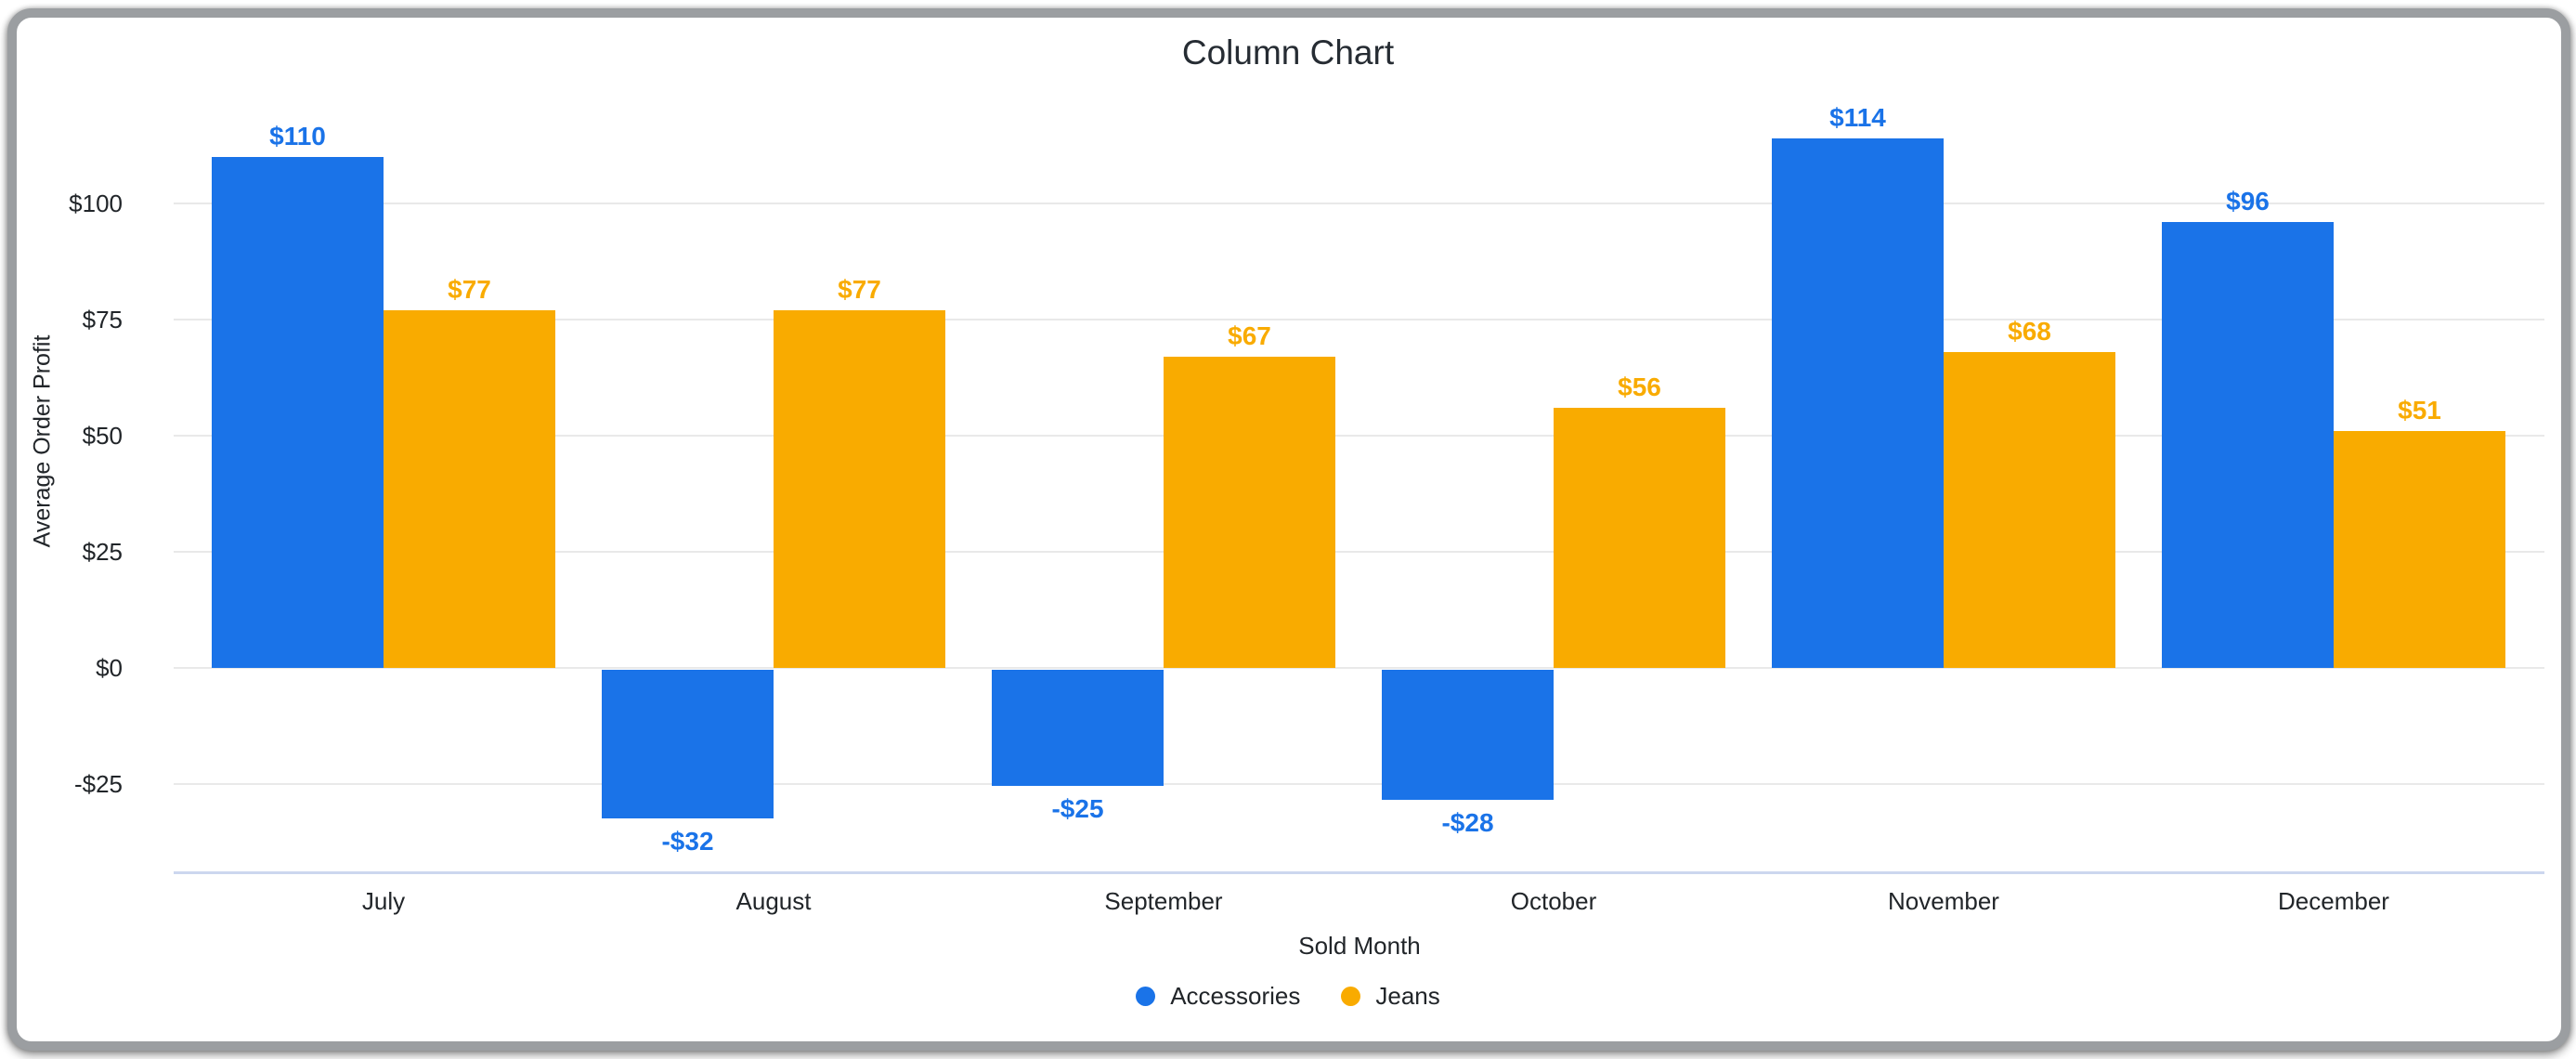 The image size is (2576, 1059). I want to click on legend: Accessories Jeans, so click(1288, 995).